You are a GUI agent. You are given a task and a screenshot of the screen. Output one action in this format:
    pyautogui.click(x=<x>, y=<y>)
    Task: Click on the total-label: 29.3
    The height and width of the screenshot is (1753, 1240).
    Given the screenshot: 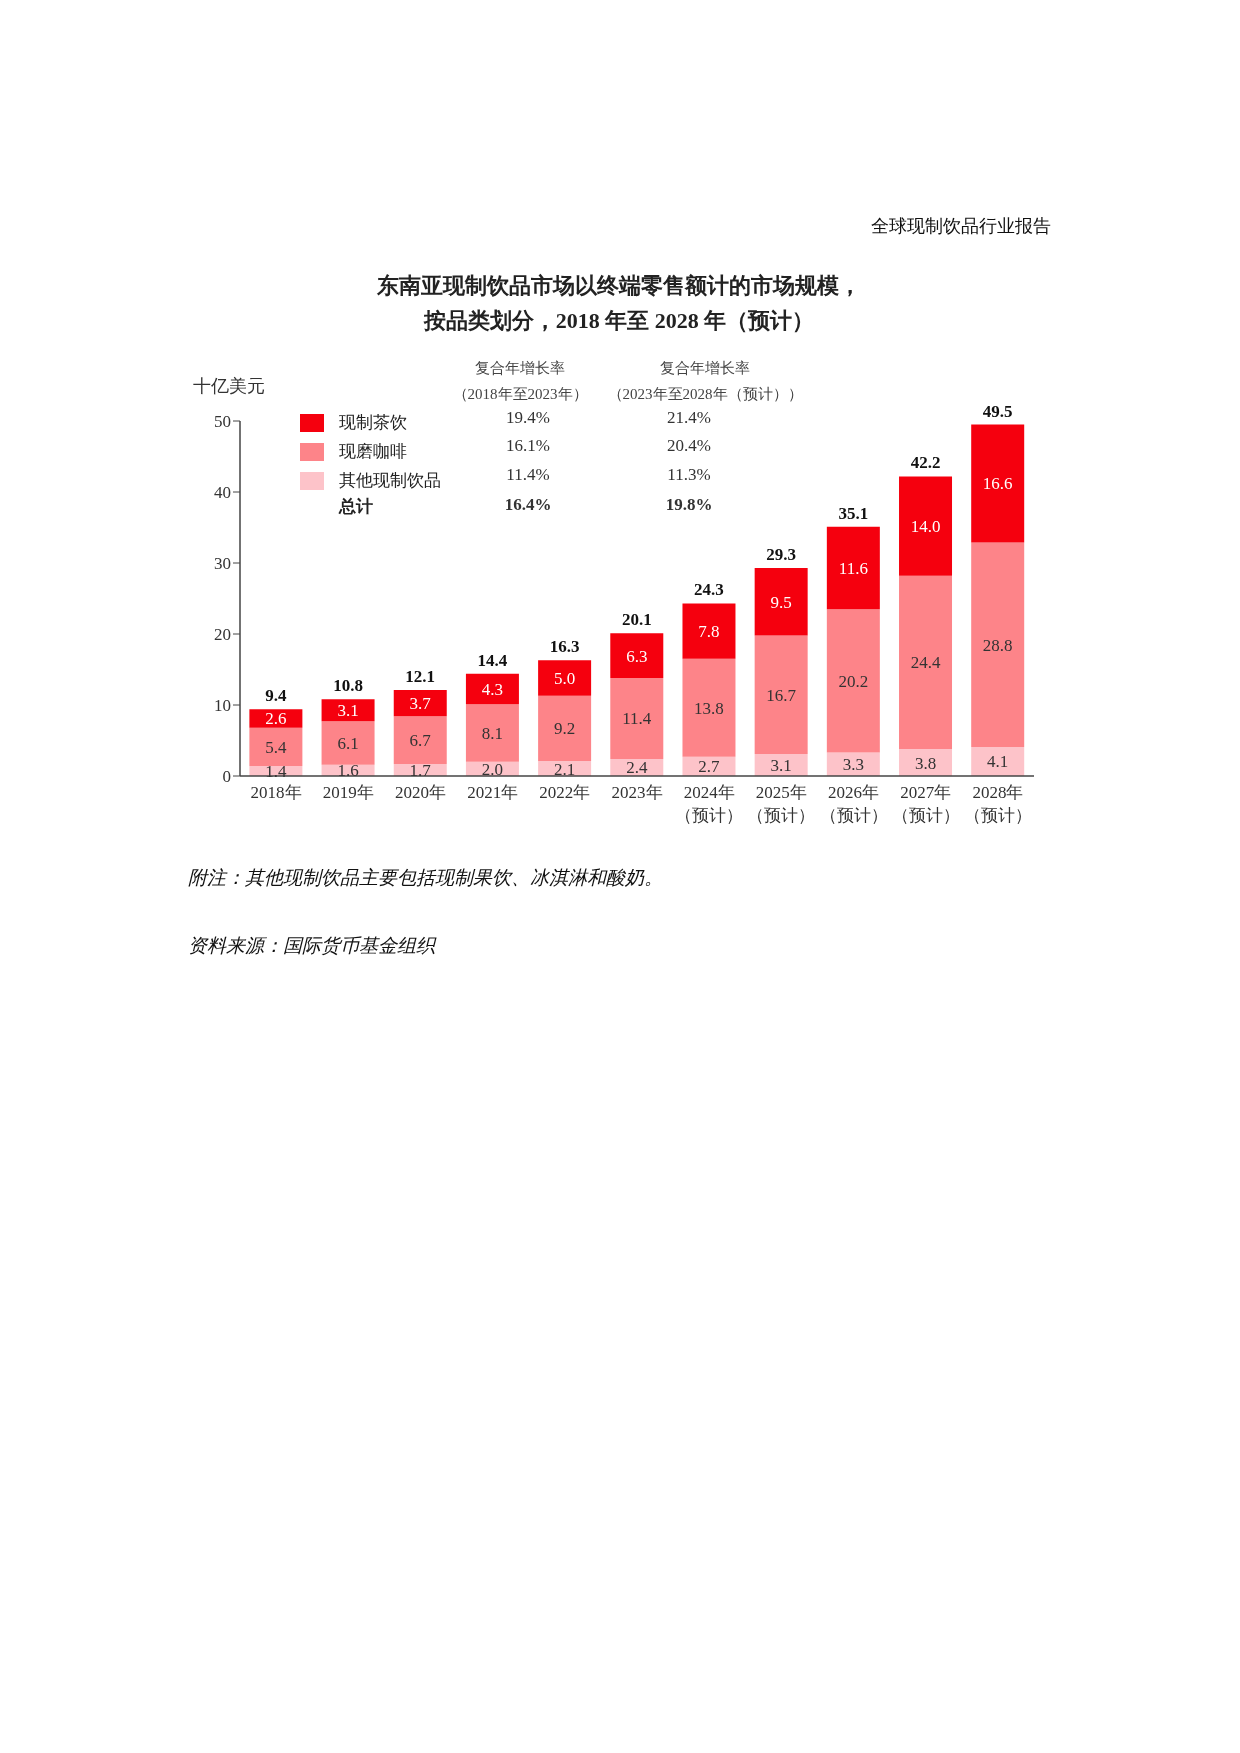 What is the action you would take?
    pyautogui.click(x=781, y=554)
    